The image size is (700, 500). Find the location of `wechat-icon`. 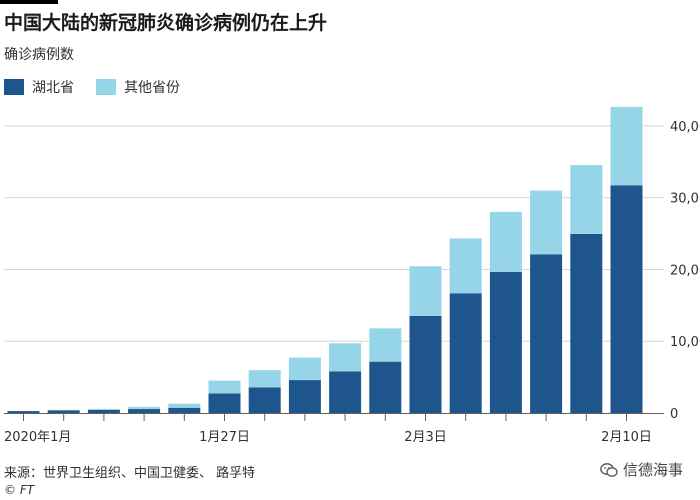

wechat-icon is located at coordinates (609, 469).